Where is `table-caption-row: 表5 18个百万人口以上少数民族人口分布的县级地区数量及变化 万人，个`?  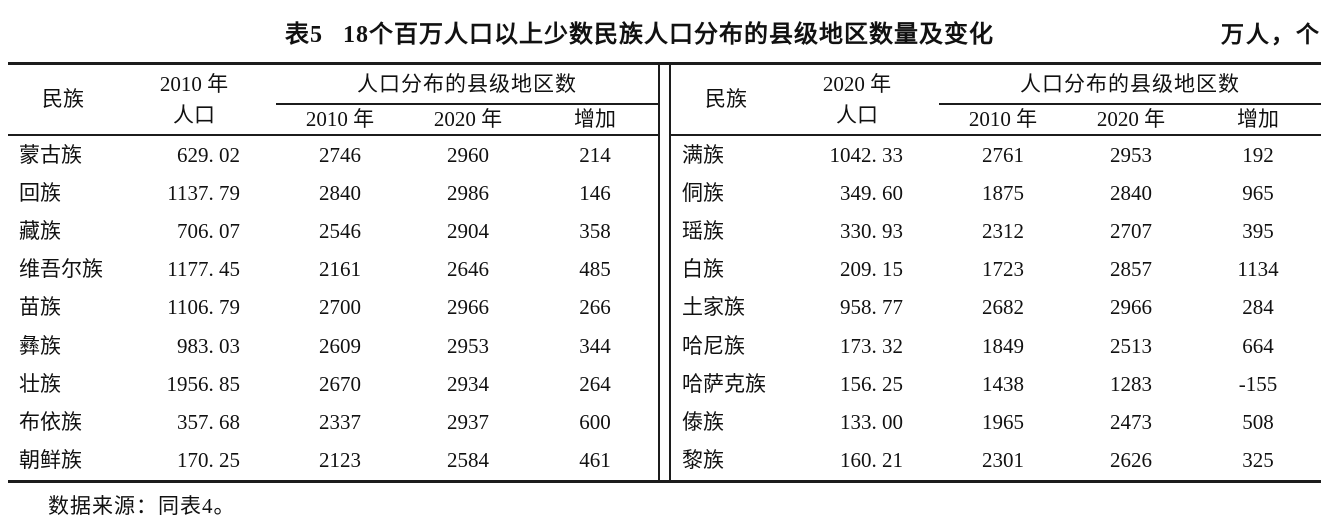
table-caption-row: 表5 18个百万人口以上少数民族人口分布的县级地区数量及变化 万人，个 is located at coordinates (665, 31).